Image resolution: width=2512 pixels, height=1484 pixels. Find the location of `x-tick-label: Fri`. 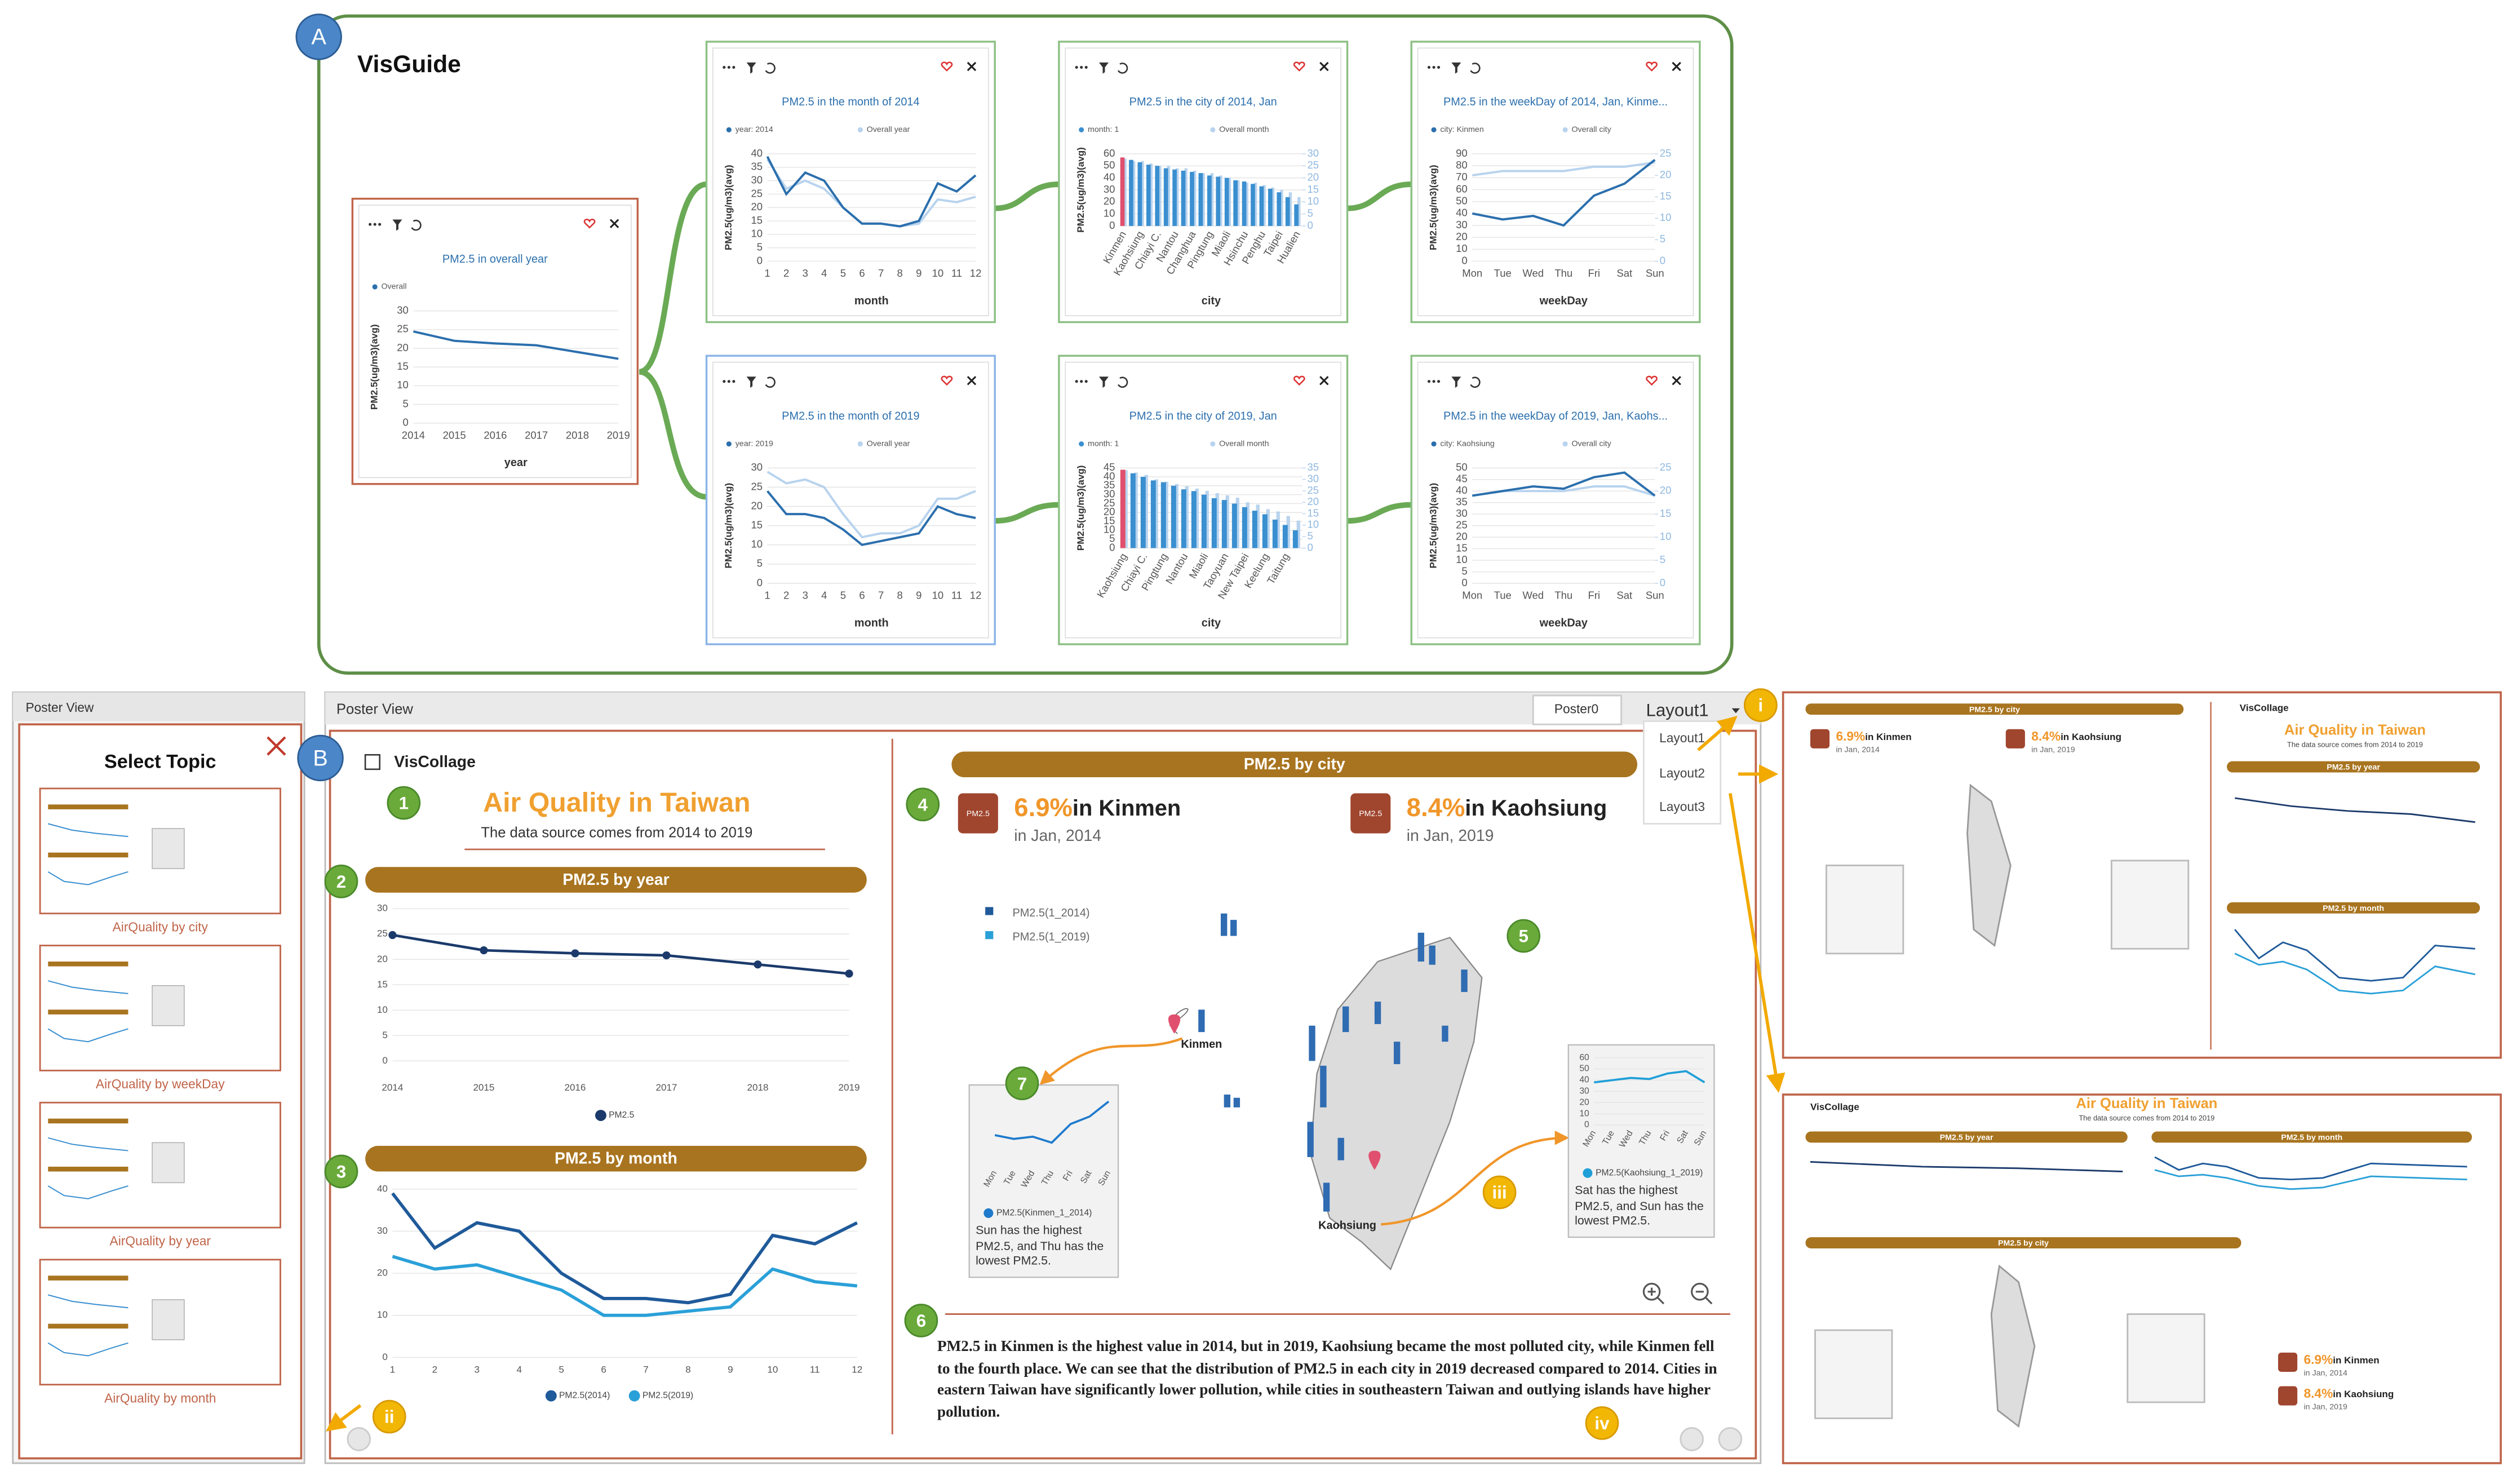

x-tick-label: Fri is located at coordinates (1665, 1135).